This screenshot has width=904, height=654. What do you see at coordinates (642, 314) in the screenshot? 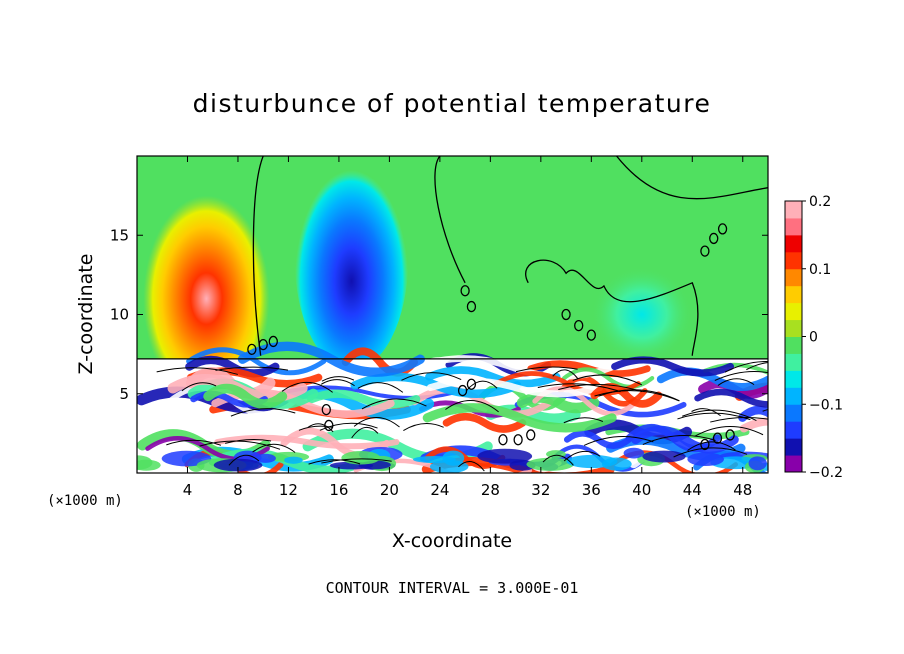
I see `field-weak-cool-center` at bounding box center [642, 314].